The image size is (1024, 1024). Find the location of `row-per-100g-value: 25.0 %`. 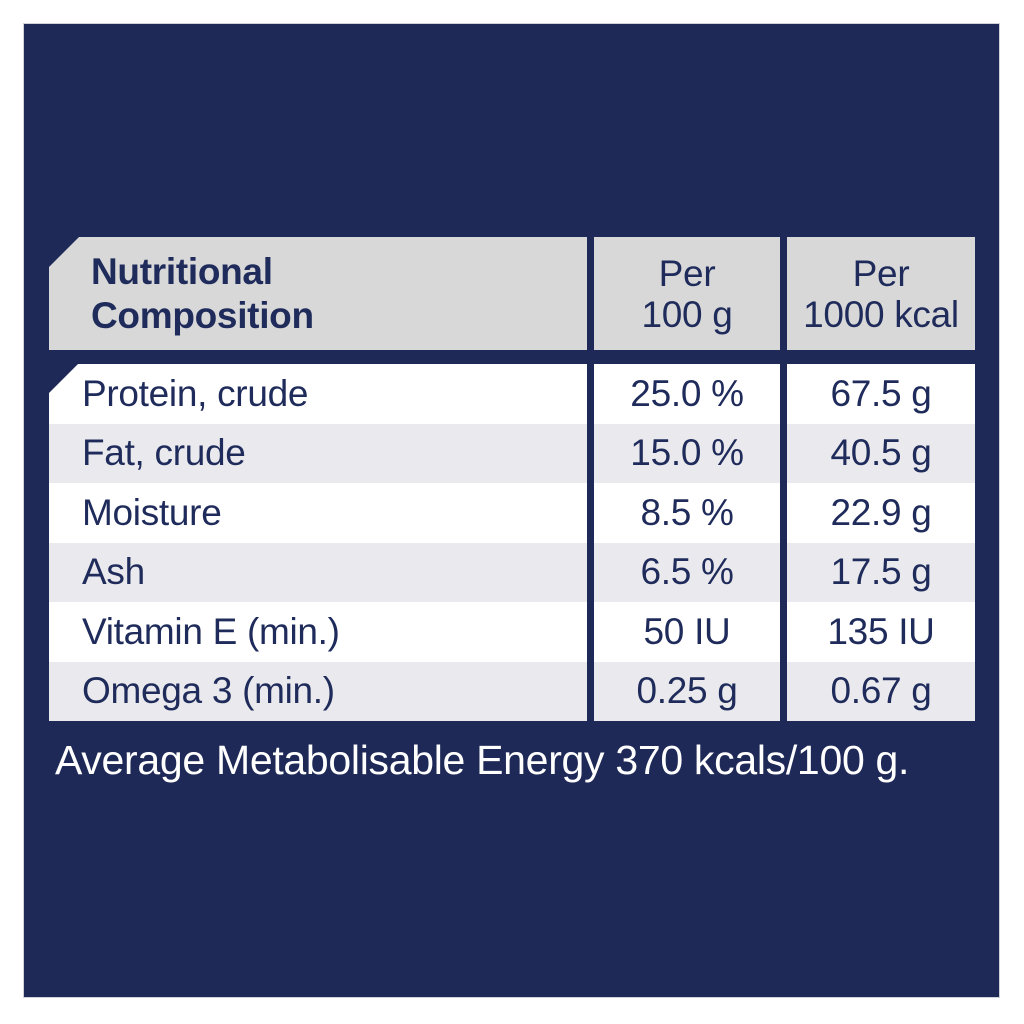

row-per-100g-value: 25.0 % is located at coordinates (687, 394).